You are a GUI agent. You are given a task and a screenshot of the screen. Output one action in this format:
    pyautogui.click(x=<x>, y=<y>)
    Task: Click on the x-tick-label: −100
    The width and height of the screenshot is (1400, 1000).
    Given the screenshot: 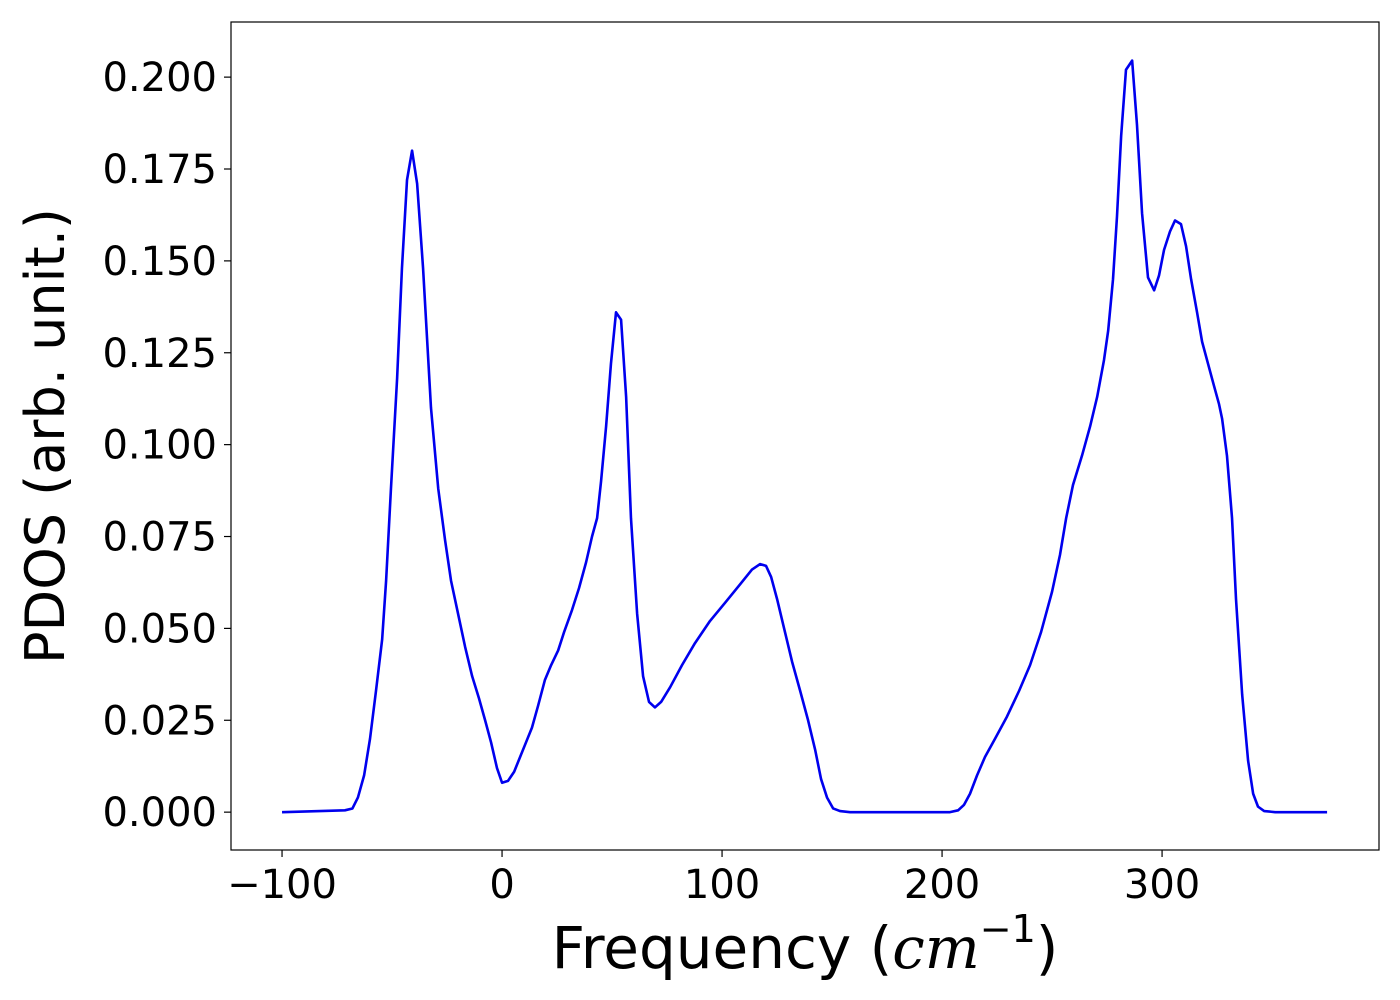 What is the action you would take?
    pyautogui.click(x=282, y=885)
    